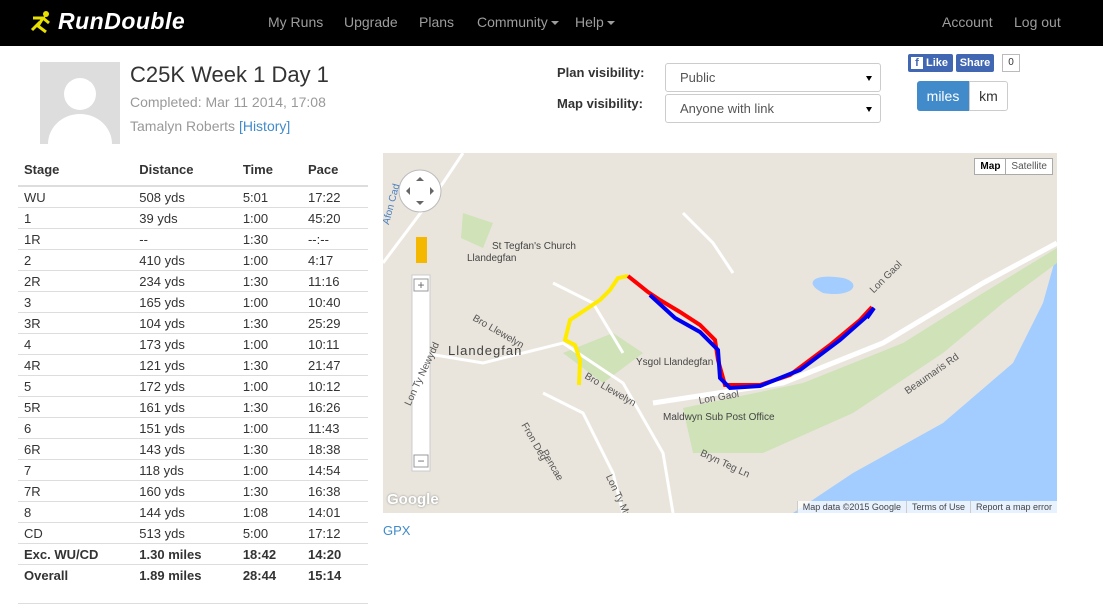 The image size is (1103, 604). I want to click on total-cell: 28:44, so click(269, 574).